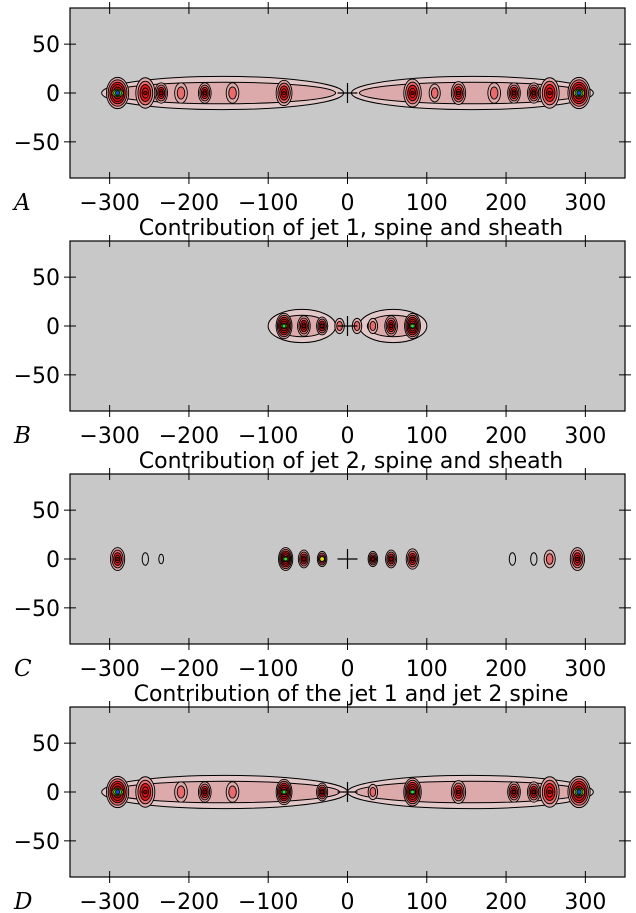  I want to click on panel-letter: B, so click(22, 436).